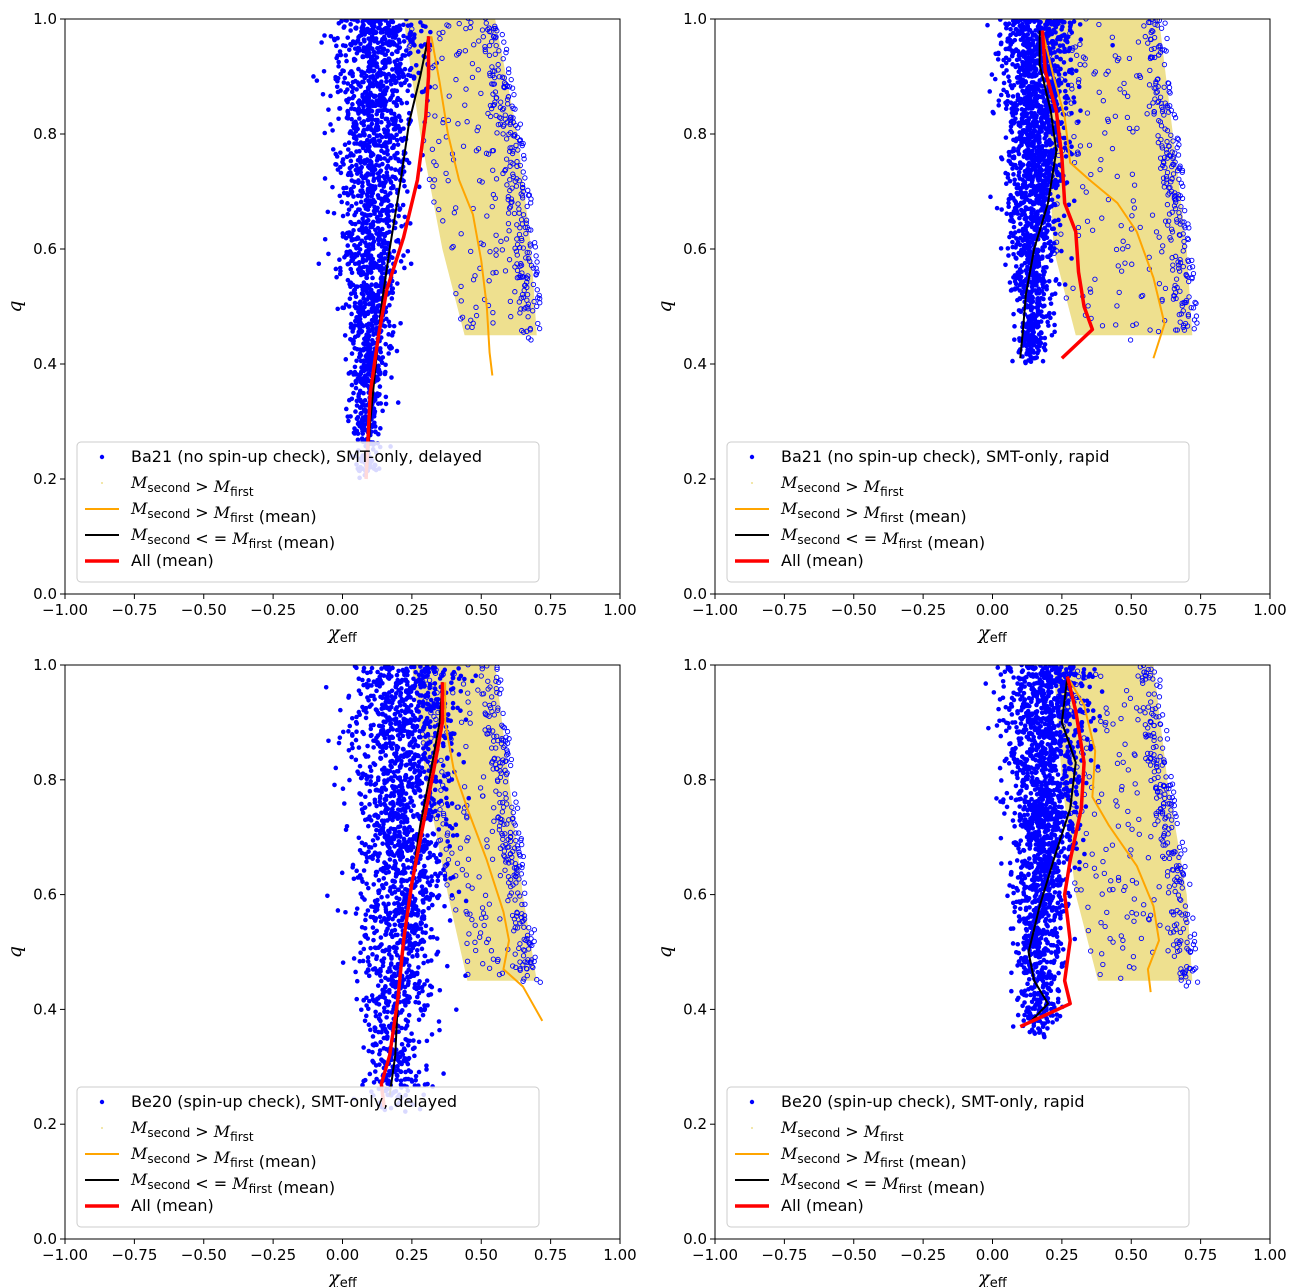  I want to click on x-axis-label: χeff, so click(992, 634).